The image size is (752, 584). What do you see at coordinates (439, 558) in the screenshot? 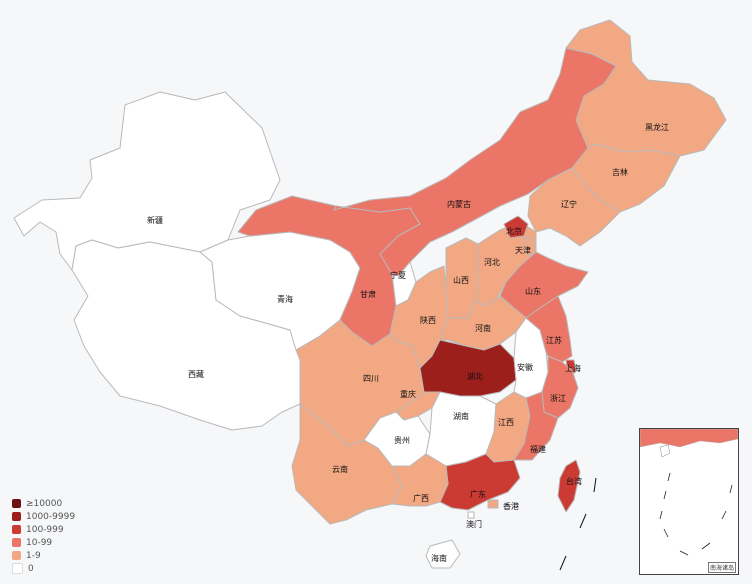
I see `province-label: 海南` at bounding box center [439, 558].